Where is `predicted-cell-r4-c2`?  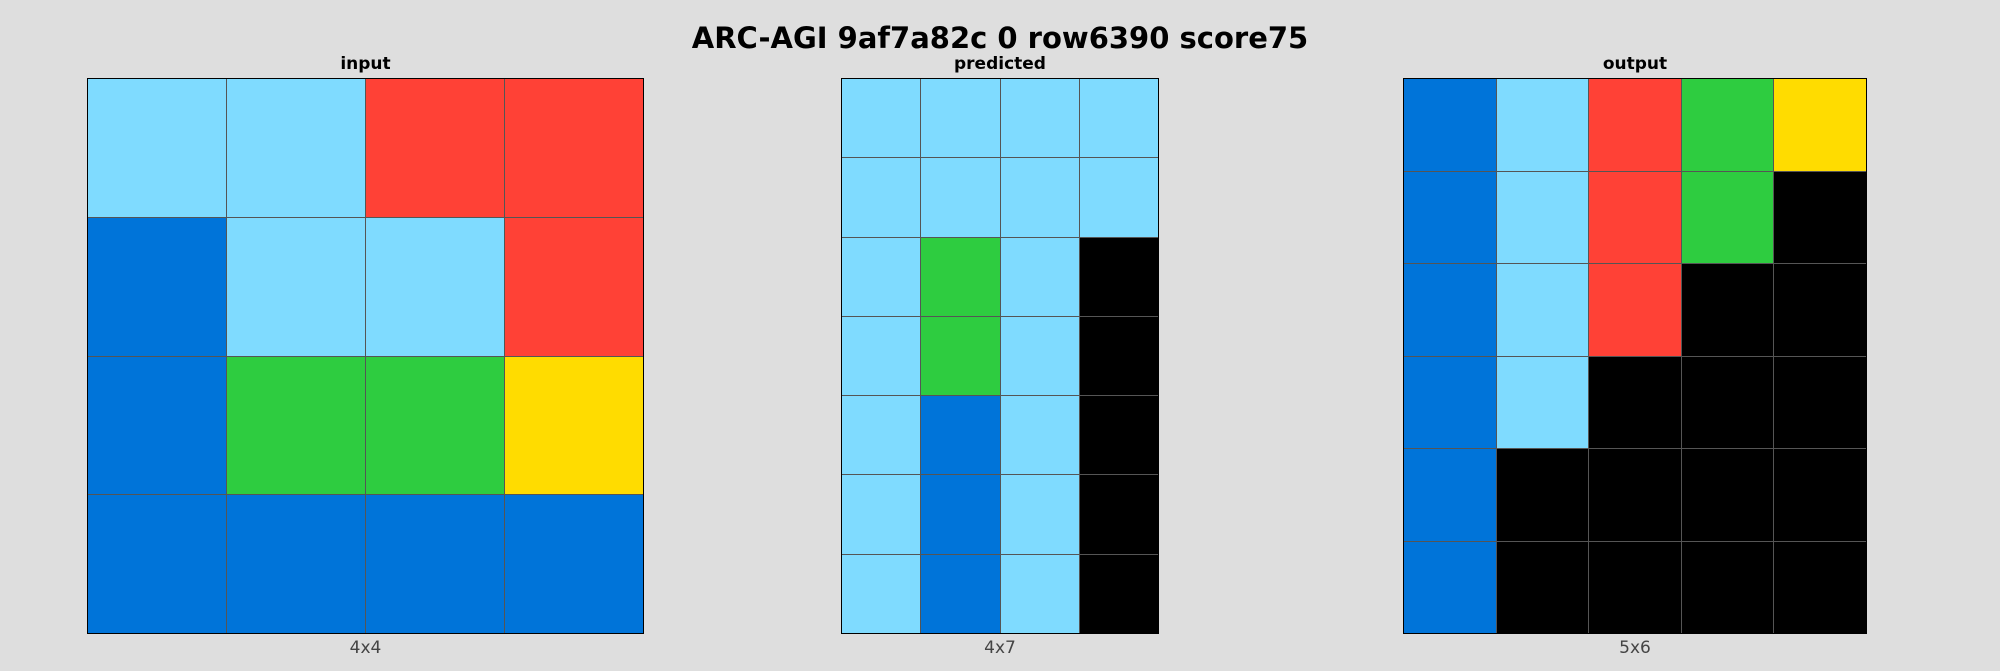 predicted-cell-r4-c2 is located at coordinates (1039, 435).